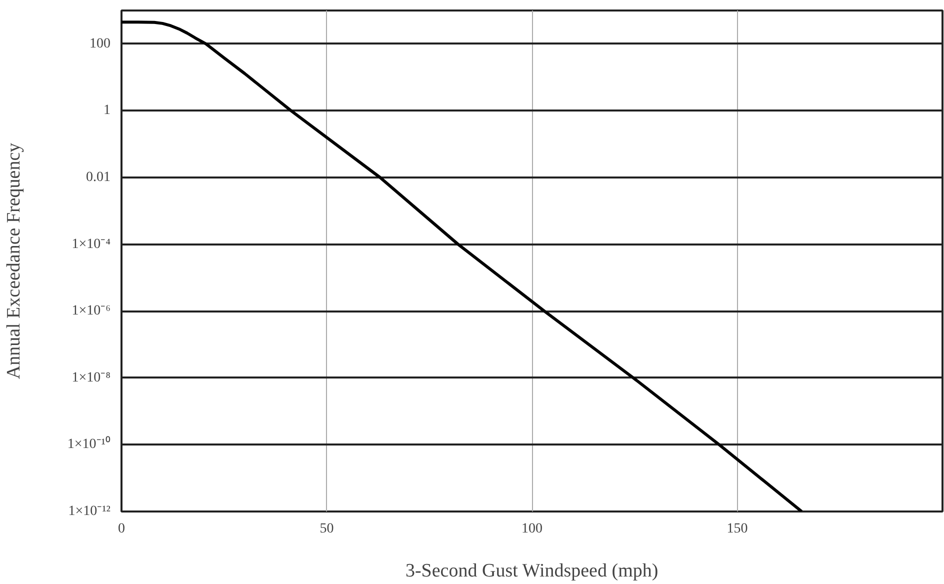 This screenshot has height=584, width=944. What do you see at coordinates (532, 529) in the screenshot?
I see `x-tick-label: 100` at bounding box center [532, 529].